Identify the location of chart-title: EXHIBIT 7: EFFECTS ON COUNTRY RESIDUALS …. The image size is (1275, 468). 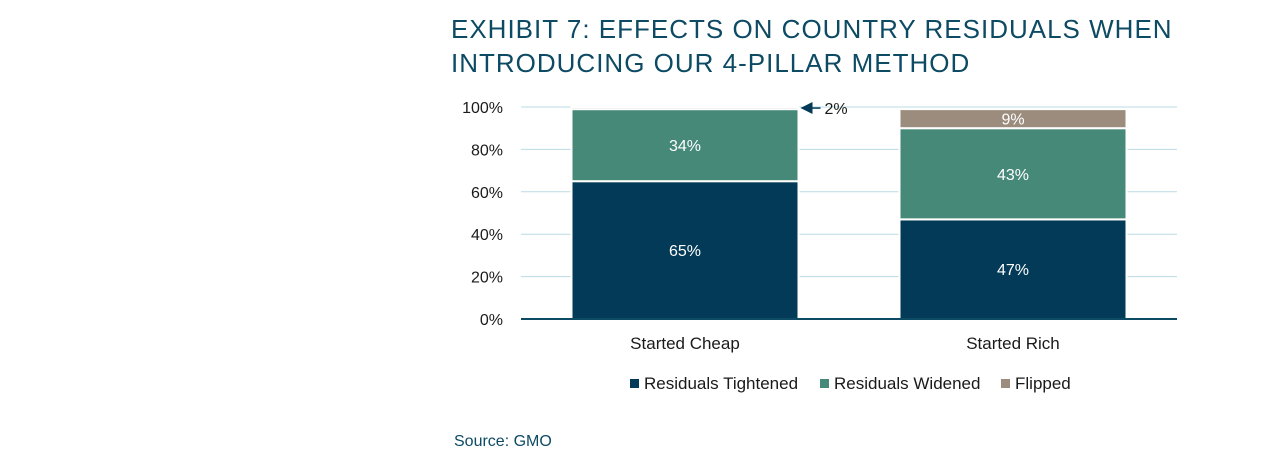
(851, 46).